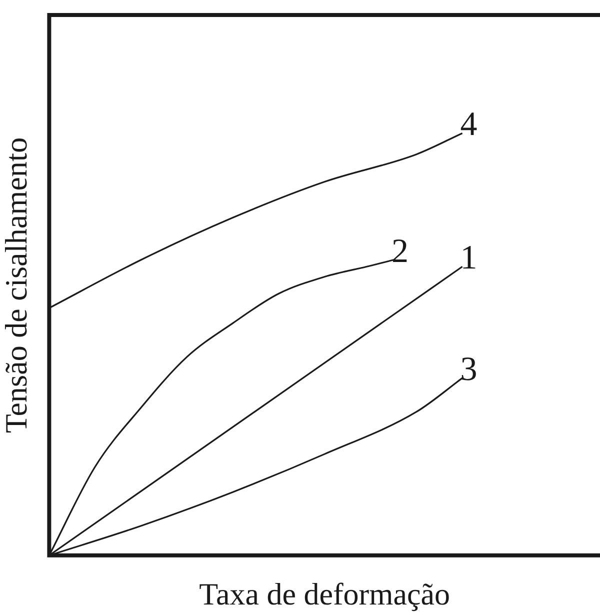 This screenshot has height=615, width=600. Describe the element at coordinates (399, 251) in the screenshot. I see `series-label: 2` at that location.